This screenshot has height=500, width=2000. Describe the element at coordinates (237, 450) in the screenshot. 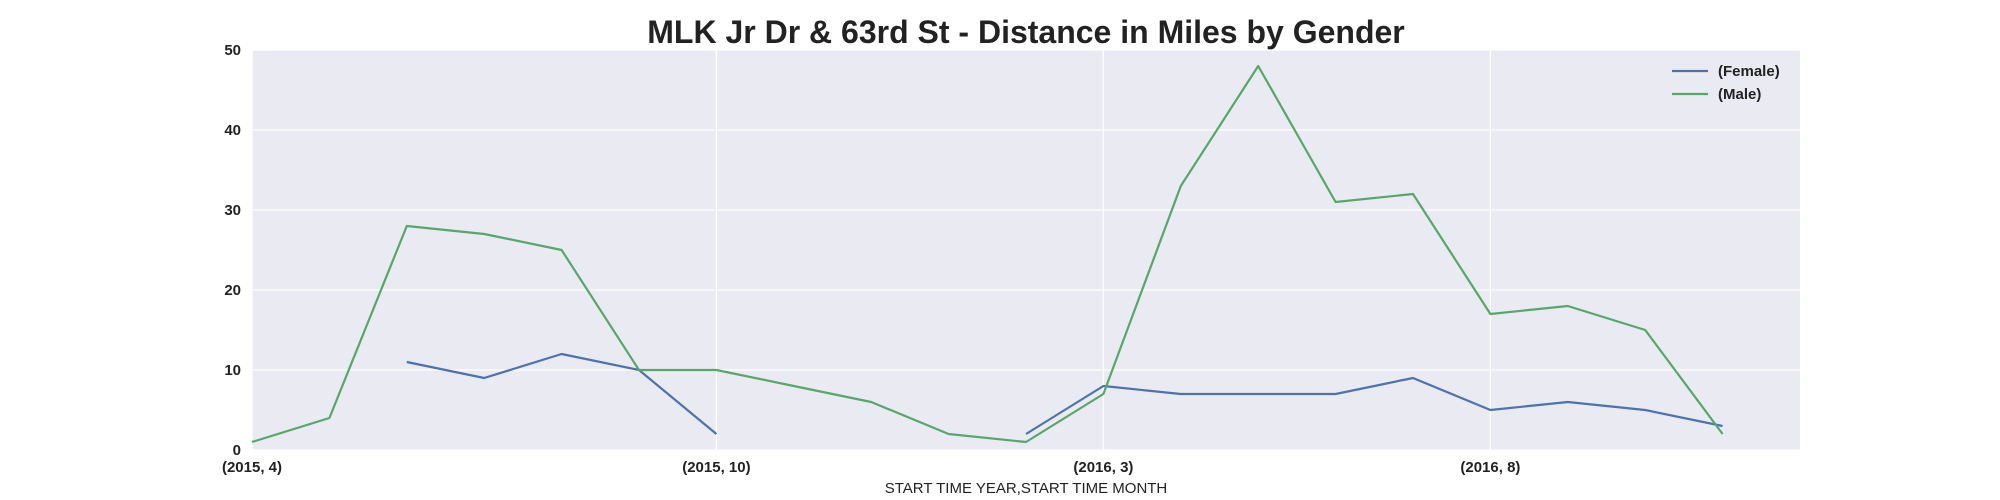

I see `y-tick-label: 0` at that location.